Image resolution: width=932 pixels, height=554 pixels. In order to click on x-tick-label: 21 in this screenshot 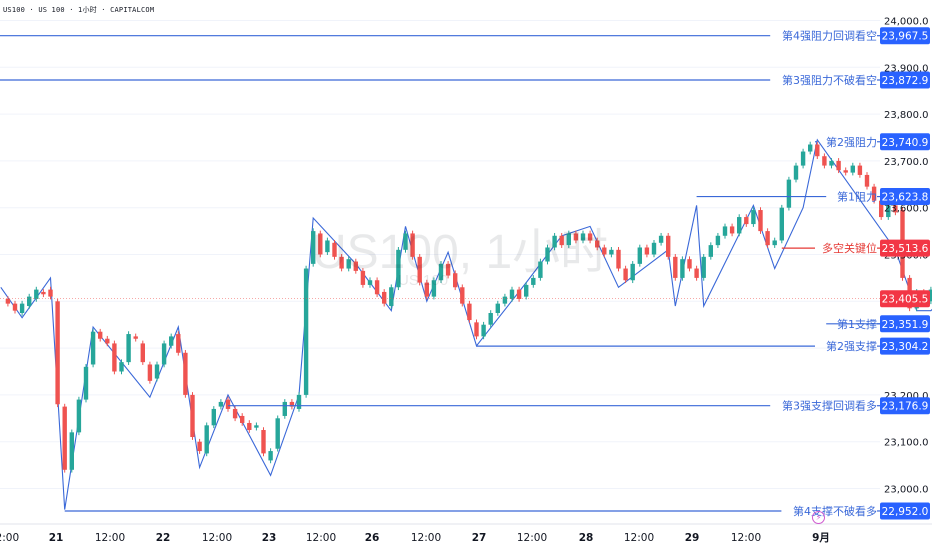, I will do `click(56, 538)`.